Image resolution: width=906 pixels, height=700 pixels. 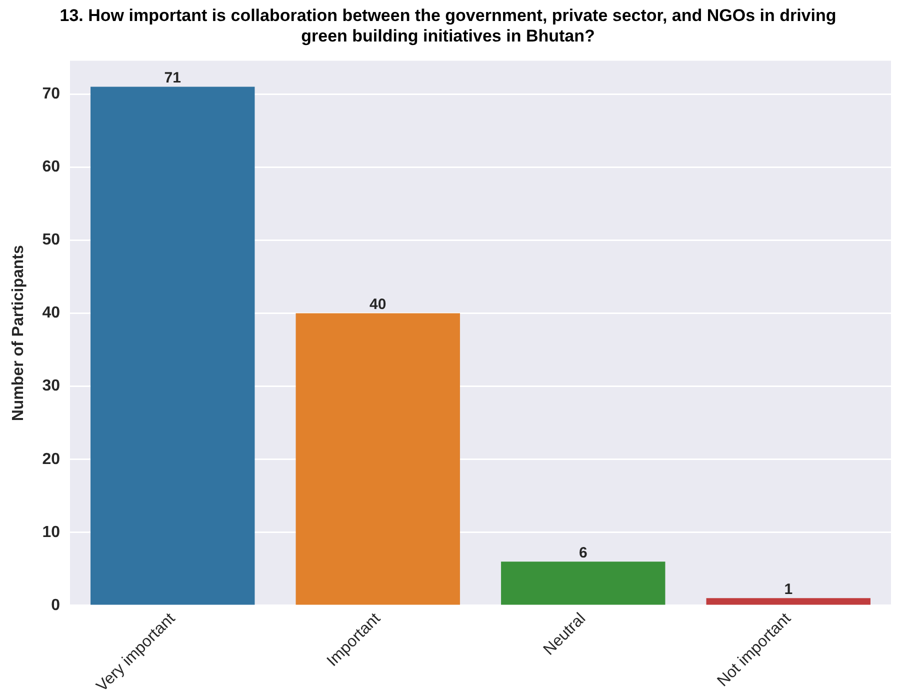 What do you see at coordinates (19, 333) in the screenshot?
I see `y-axis-title: Number of Participants` at bounding box center [19, 333].